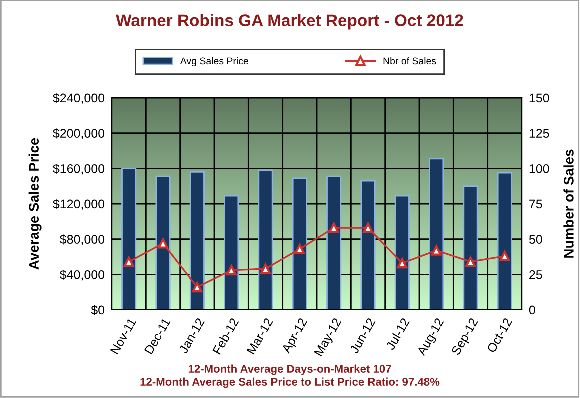 This screenshot has width=580, height=398. I want to click on y2-tick-label: 100, so click(540, 169).